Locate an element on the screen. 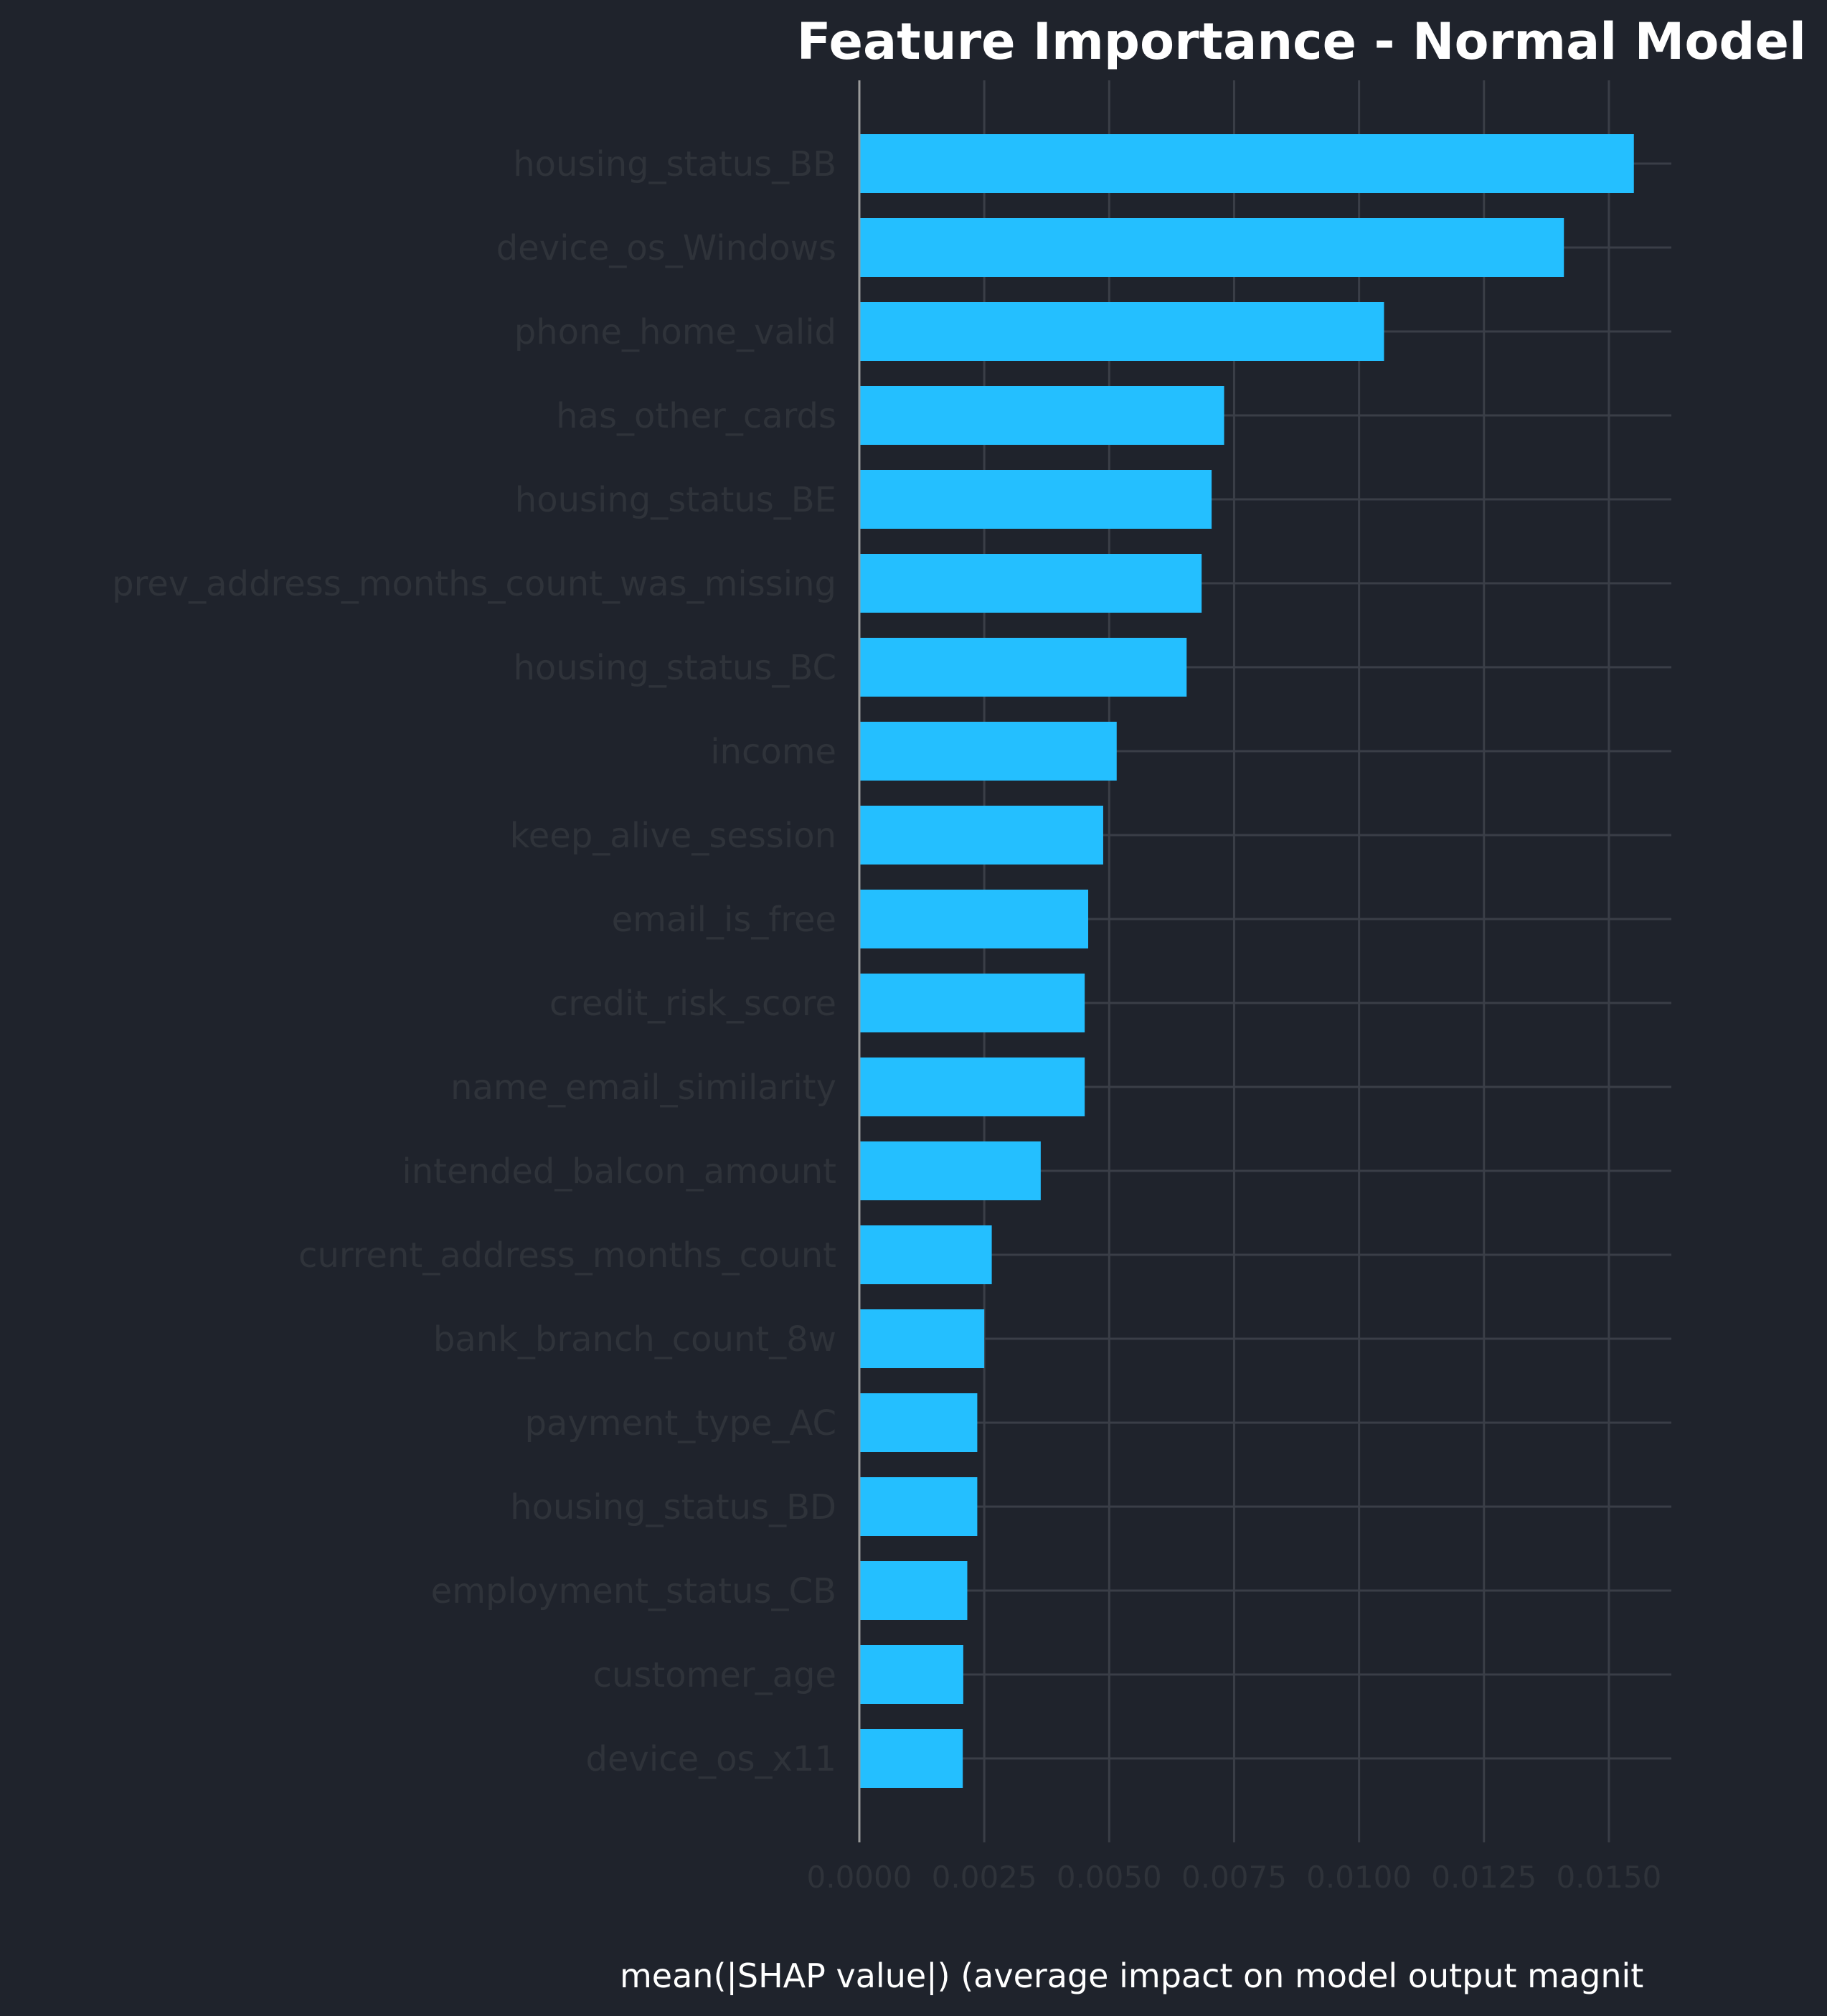  y-tick-label: housing_status_BD is located at coordinates (673, 1507).